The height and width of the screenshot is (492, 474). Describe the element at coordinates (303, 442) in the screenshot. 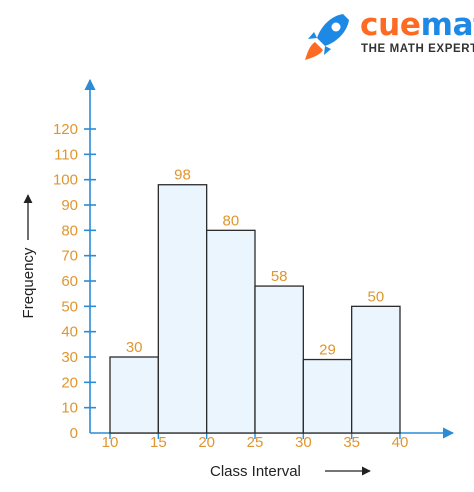

I see `x-tick-label: 30` at that location.